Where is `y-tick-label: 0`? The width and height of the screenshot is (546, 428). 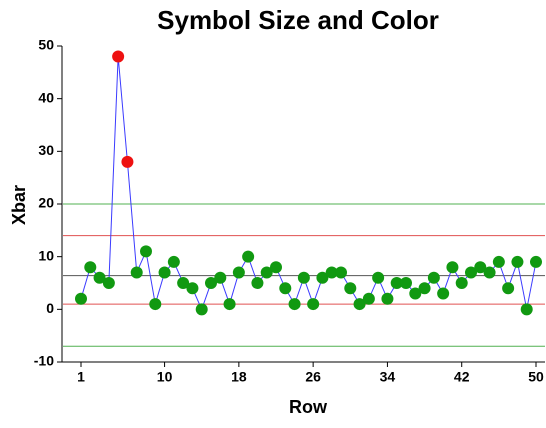
y-tick-label: 0 is located at coordinates (50, 308).